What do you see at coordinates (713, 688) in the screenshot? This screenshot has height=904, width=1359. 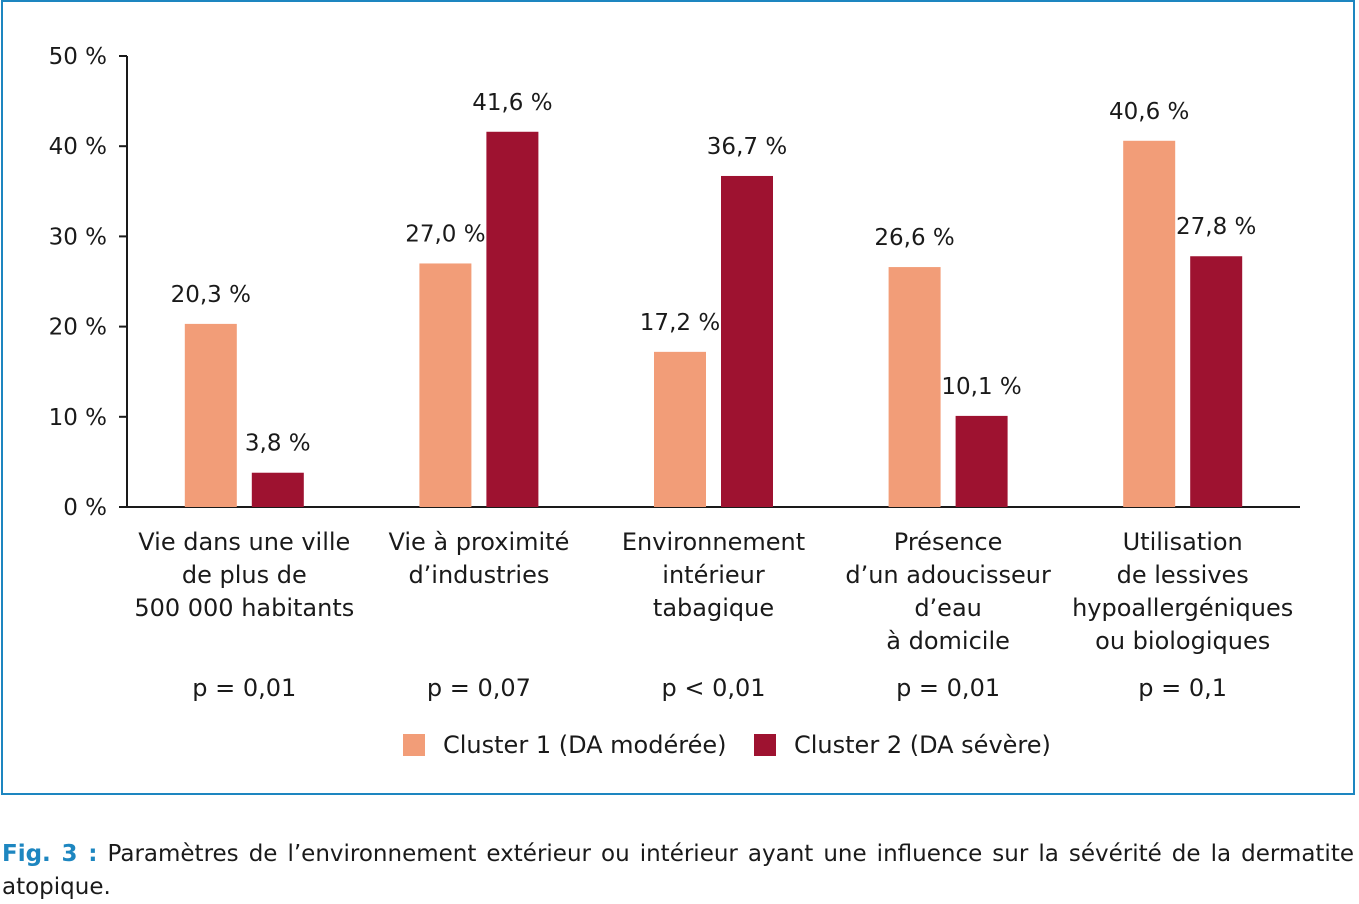 I see `p-value: p < 0,01` at bounding box center [713, 688].